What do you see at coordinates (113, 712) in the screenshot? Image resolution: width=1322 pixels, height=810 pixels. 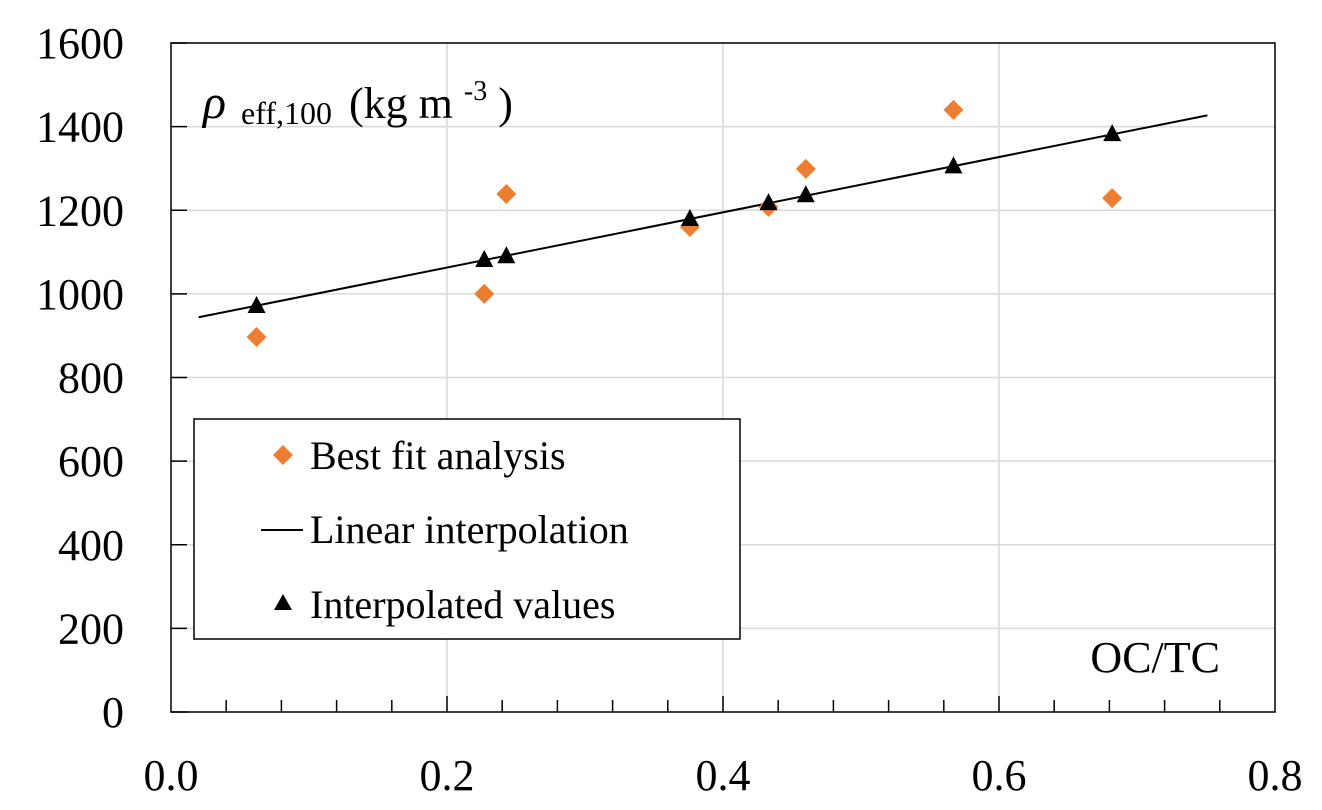 I see `y-tick-label: 0` at bounding box center [113, 712].